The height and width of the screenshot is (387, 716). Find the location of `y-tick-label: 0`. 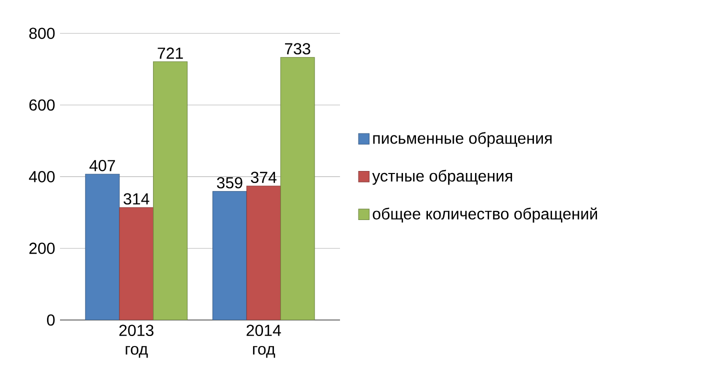

y-tick-label: 0 is located at coordinates (51, 320).